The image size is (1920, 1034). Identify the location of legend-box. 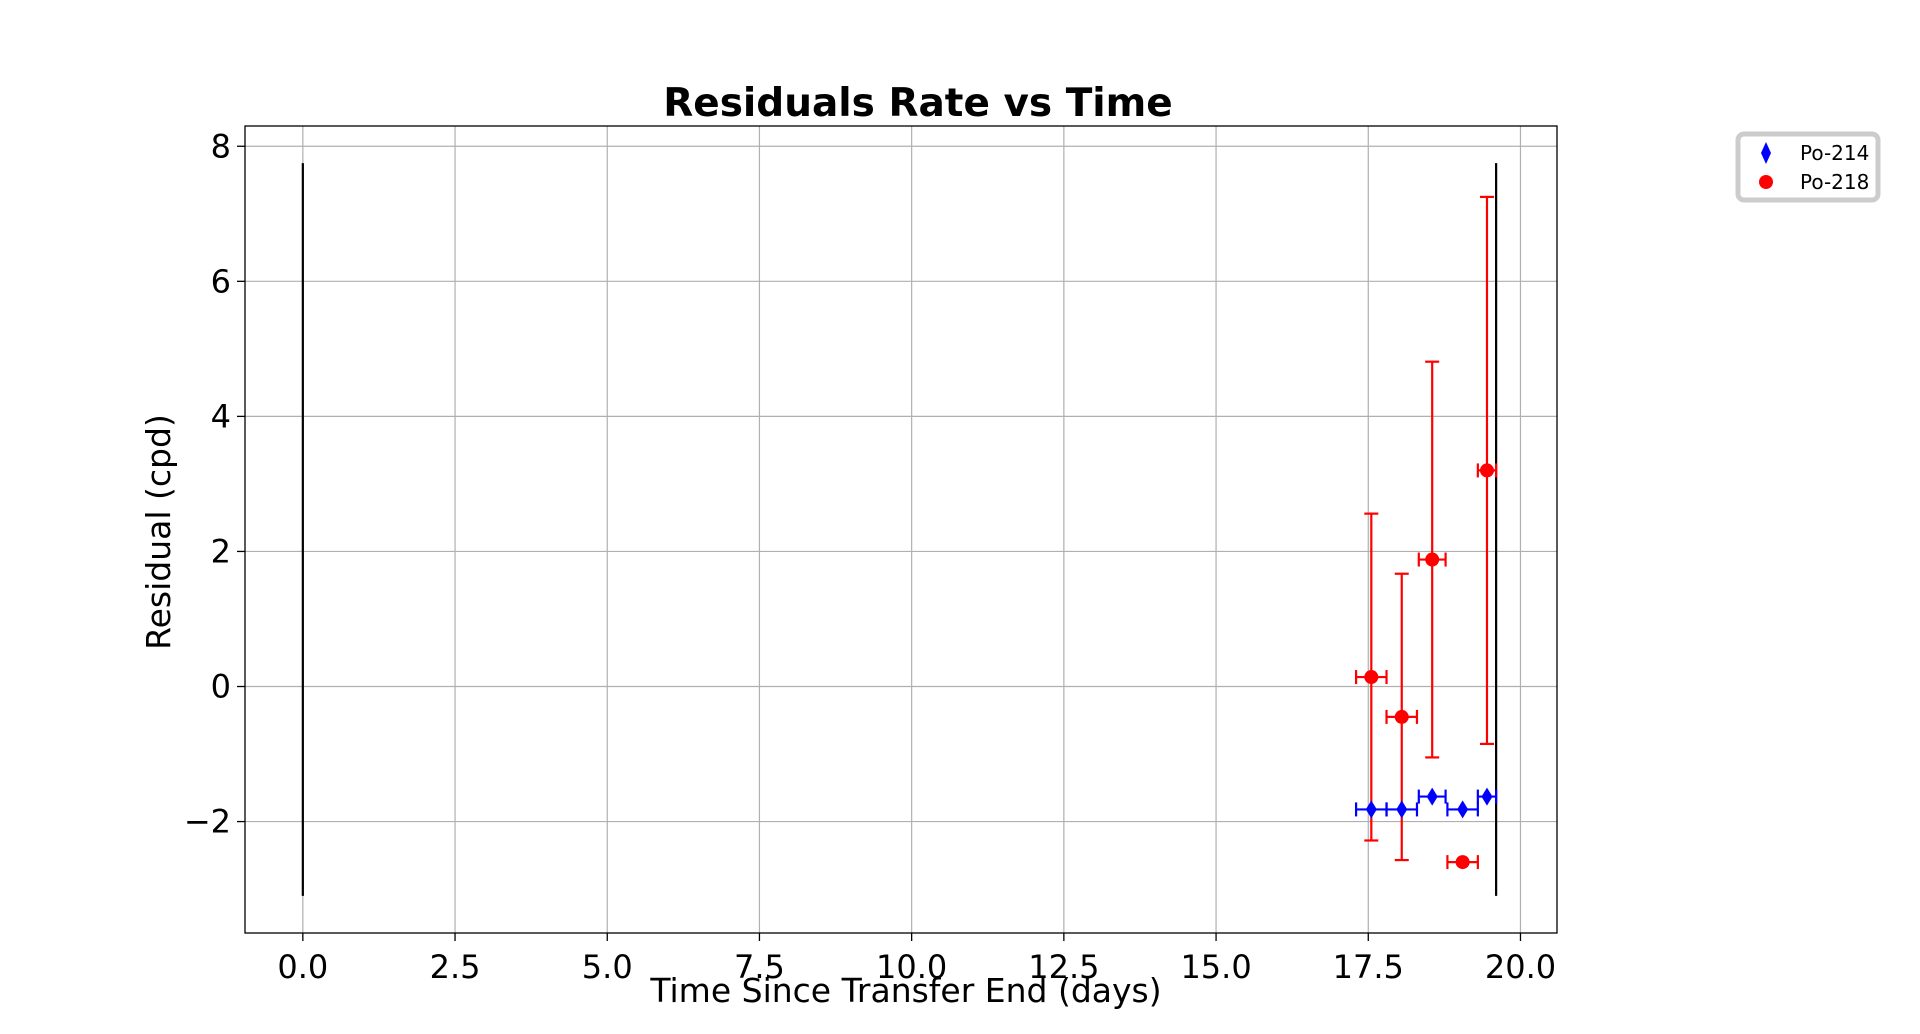
(1808, 167).